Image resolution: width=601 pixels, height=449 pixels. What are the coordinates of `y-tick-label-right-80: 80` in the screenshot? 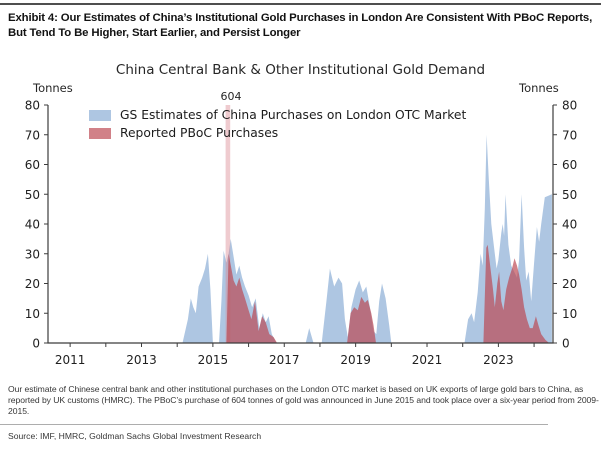 It's located at (569, 106).